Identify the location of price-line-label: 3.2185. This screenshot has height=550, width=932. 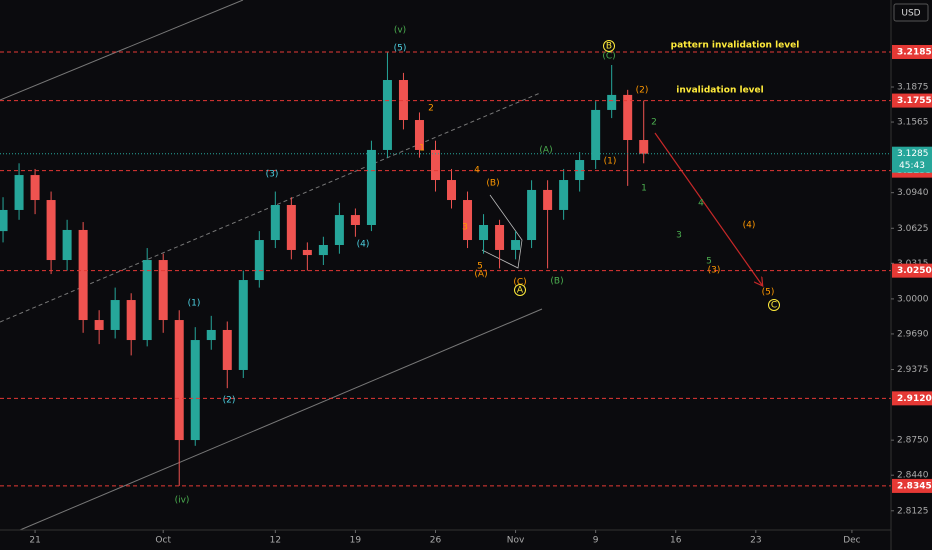
(914, 52).